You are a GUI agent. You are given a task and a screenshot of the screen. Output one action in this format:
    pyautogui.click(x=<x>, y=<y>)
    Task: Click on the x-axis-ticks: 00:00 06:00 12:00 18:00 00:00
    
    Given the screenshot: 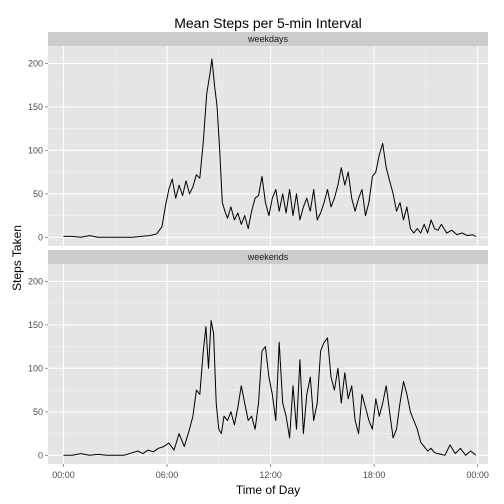 What is the action you would take?
    pyautogui.click(x=270, y=472)
    